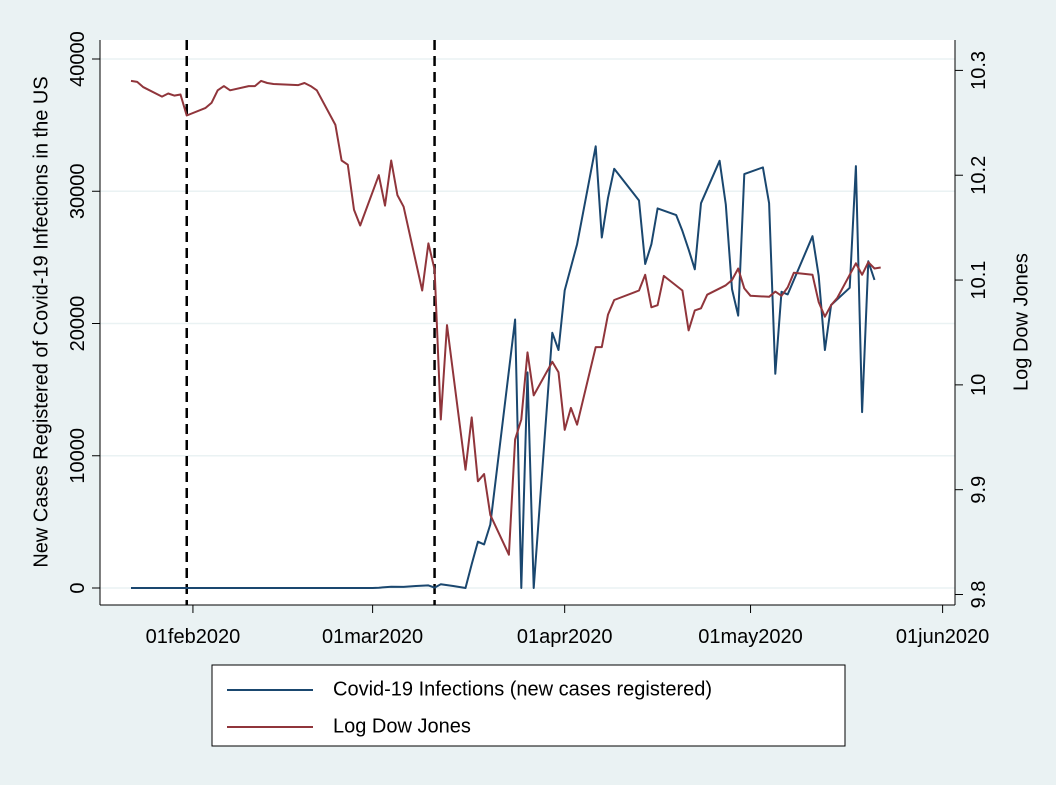  I want to click on y2-tick-label: 10.3, so click(979, 70).